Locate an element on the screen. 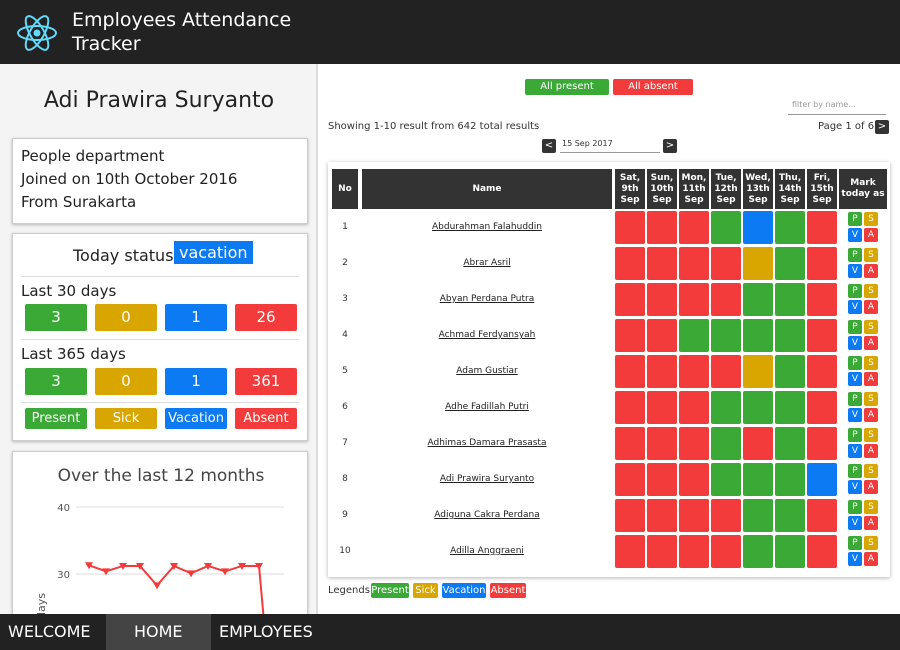  prev-day-button: < is located at coordinates (549, 146).